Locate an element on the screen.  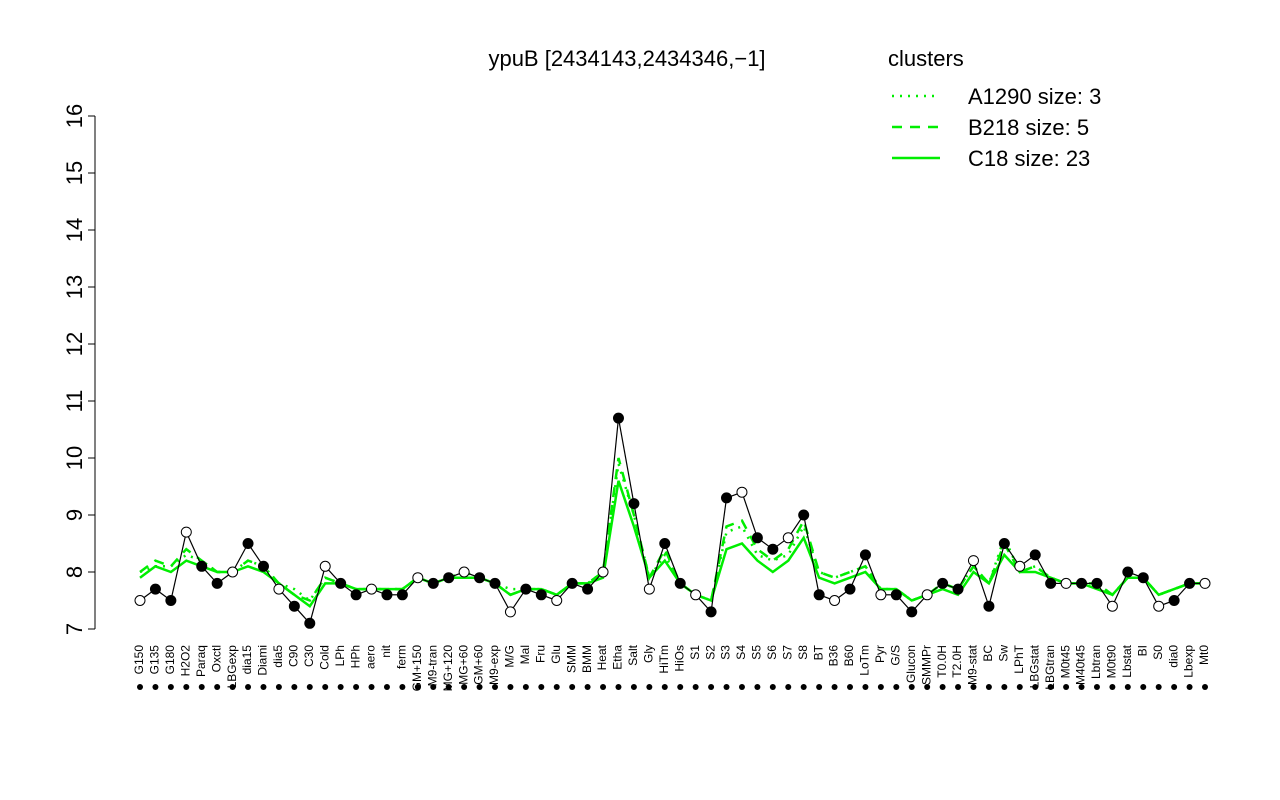
y-tick-label: 14 is located at coordinates (74, 230).